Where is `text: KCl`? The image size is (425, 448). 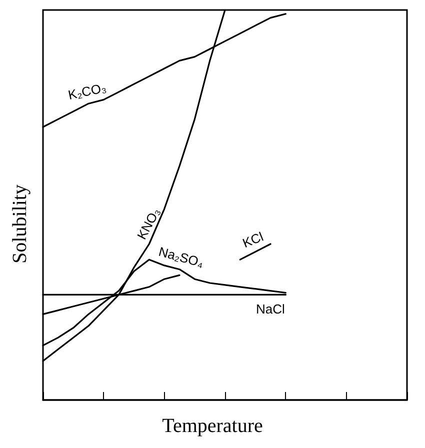 text: KCl is located at coordinates (253, 239).